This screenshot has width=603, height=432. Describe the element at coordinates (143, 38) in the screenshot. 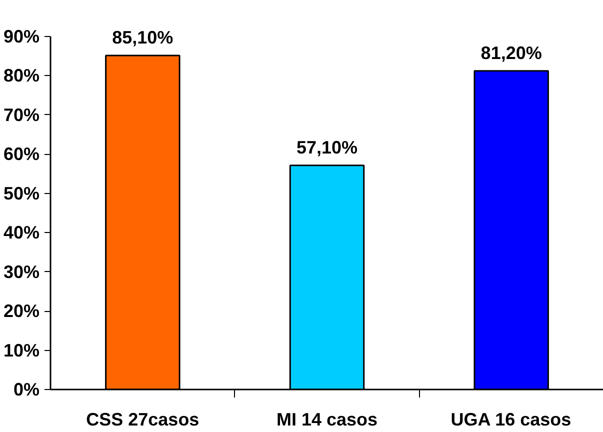

I see `data-label: 85,10%` at that location.